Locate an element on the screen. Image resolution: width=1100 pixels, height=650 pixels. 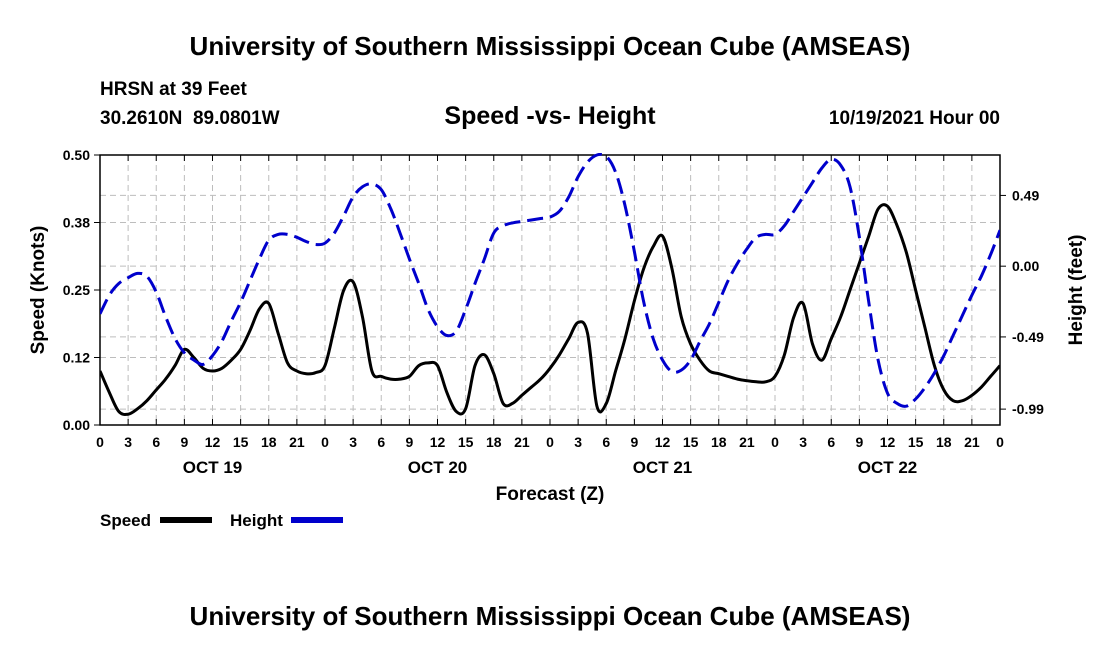
y-right-tick-label: -0.49 is located at coordinates (1028, 337).